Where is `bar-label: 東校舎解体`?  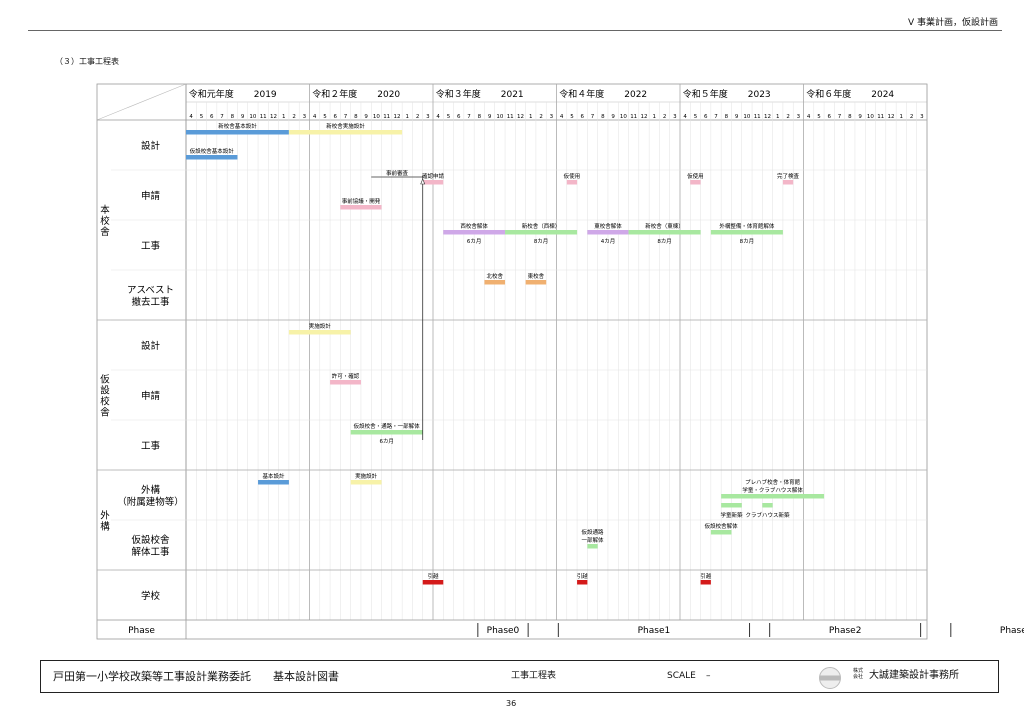
bar-label: 東校舎解体 is located at coordinates (608, 226).